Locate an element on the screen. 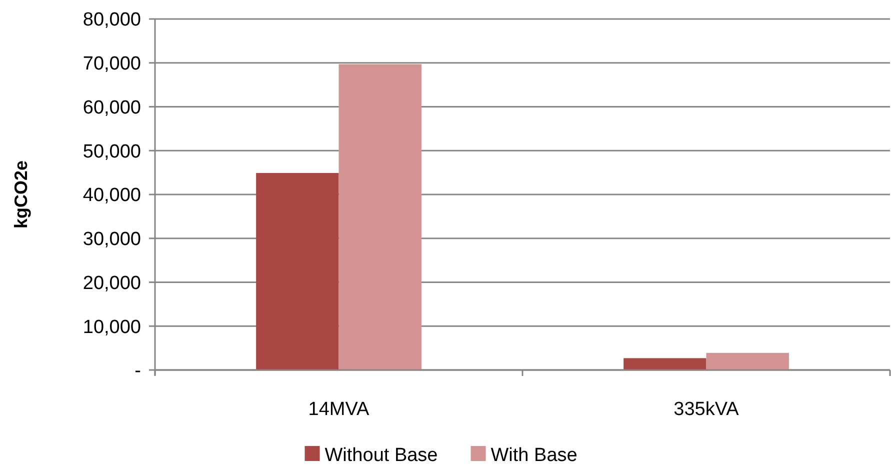  y-tick-label: 60,000 is located at coordinates (111, 107).